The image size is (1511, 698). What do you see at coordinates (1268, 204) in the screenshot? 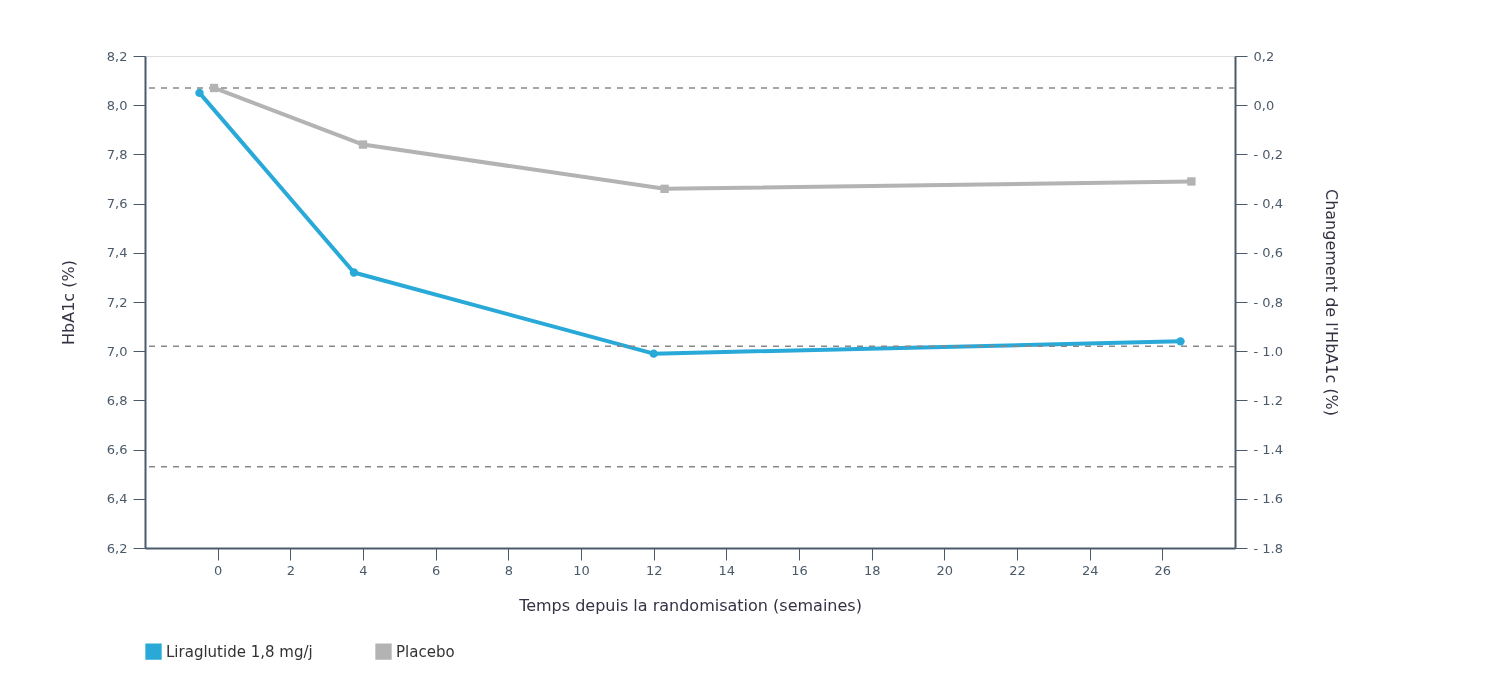
I see `y2-tick-label: - 0,4` at bounding box center [1268, 204].